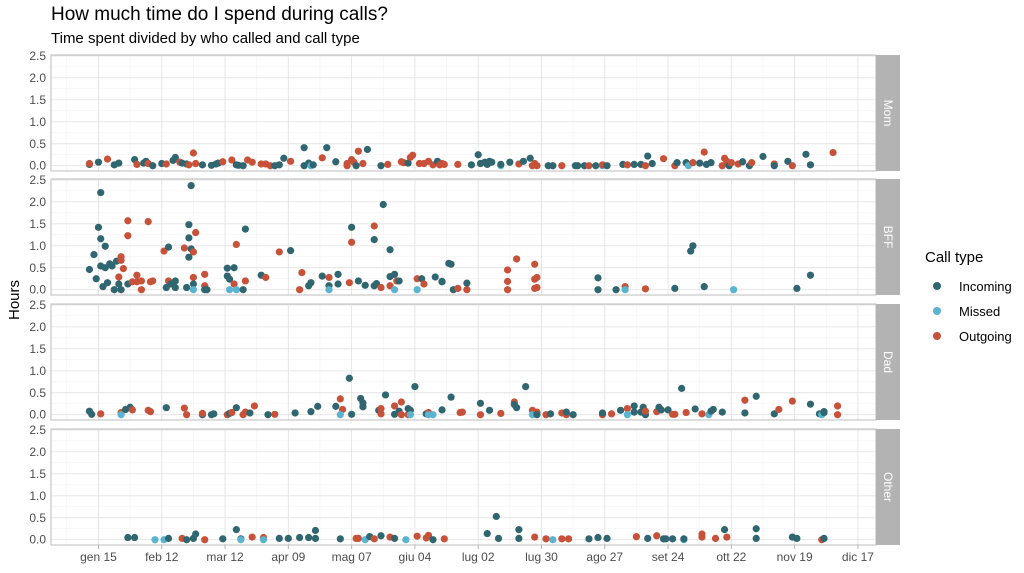  What do you see at coordinates (14, 300) in the screenshot?
I see `y-axis-label: Hours` at bounding box center [14, 300].